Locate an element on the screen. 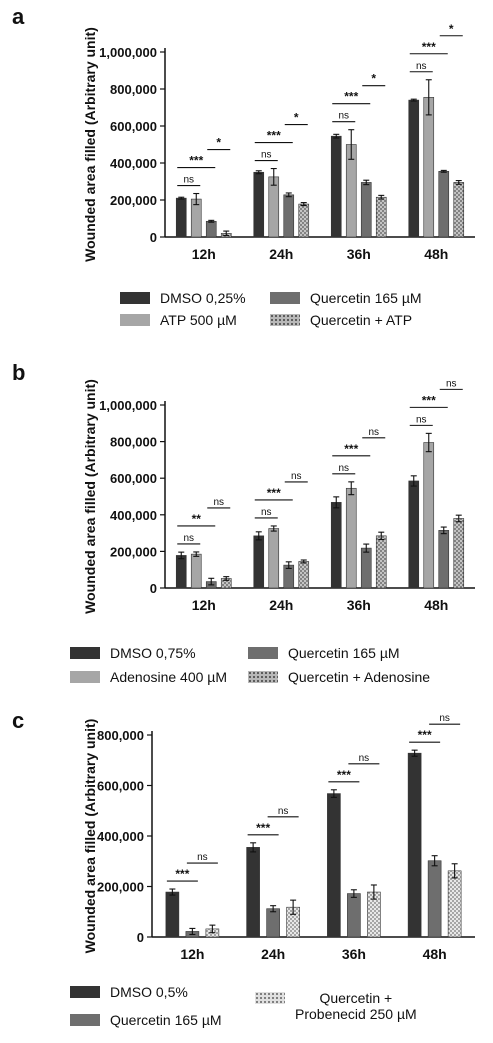 The width and height of the screenshot is (493, 1043). legend-item: Quercetin + ATP is located at coordinates (341, 320).